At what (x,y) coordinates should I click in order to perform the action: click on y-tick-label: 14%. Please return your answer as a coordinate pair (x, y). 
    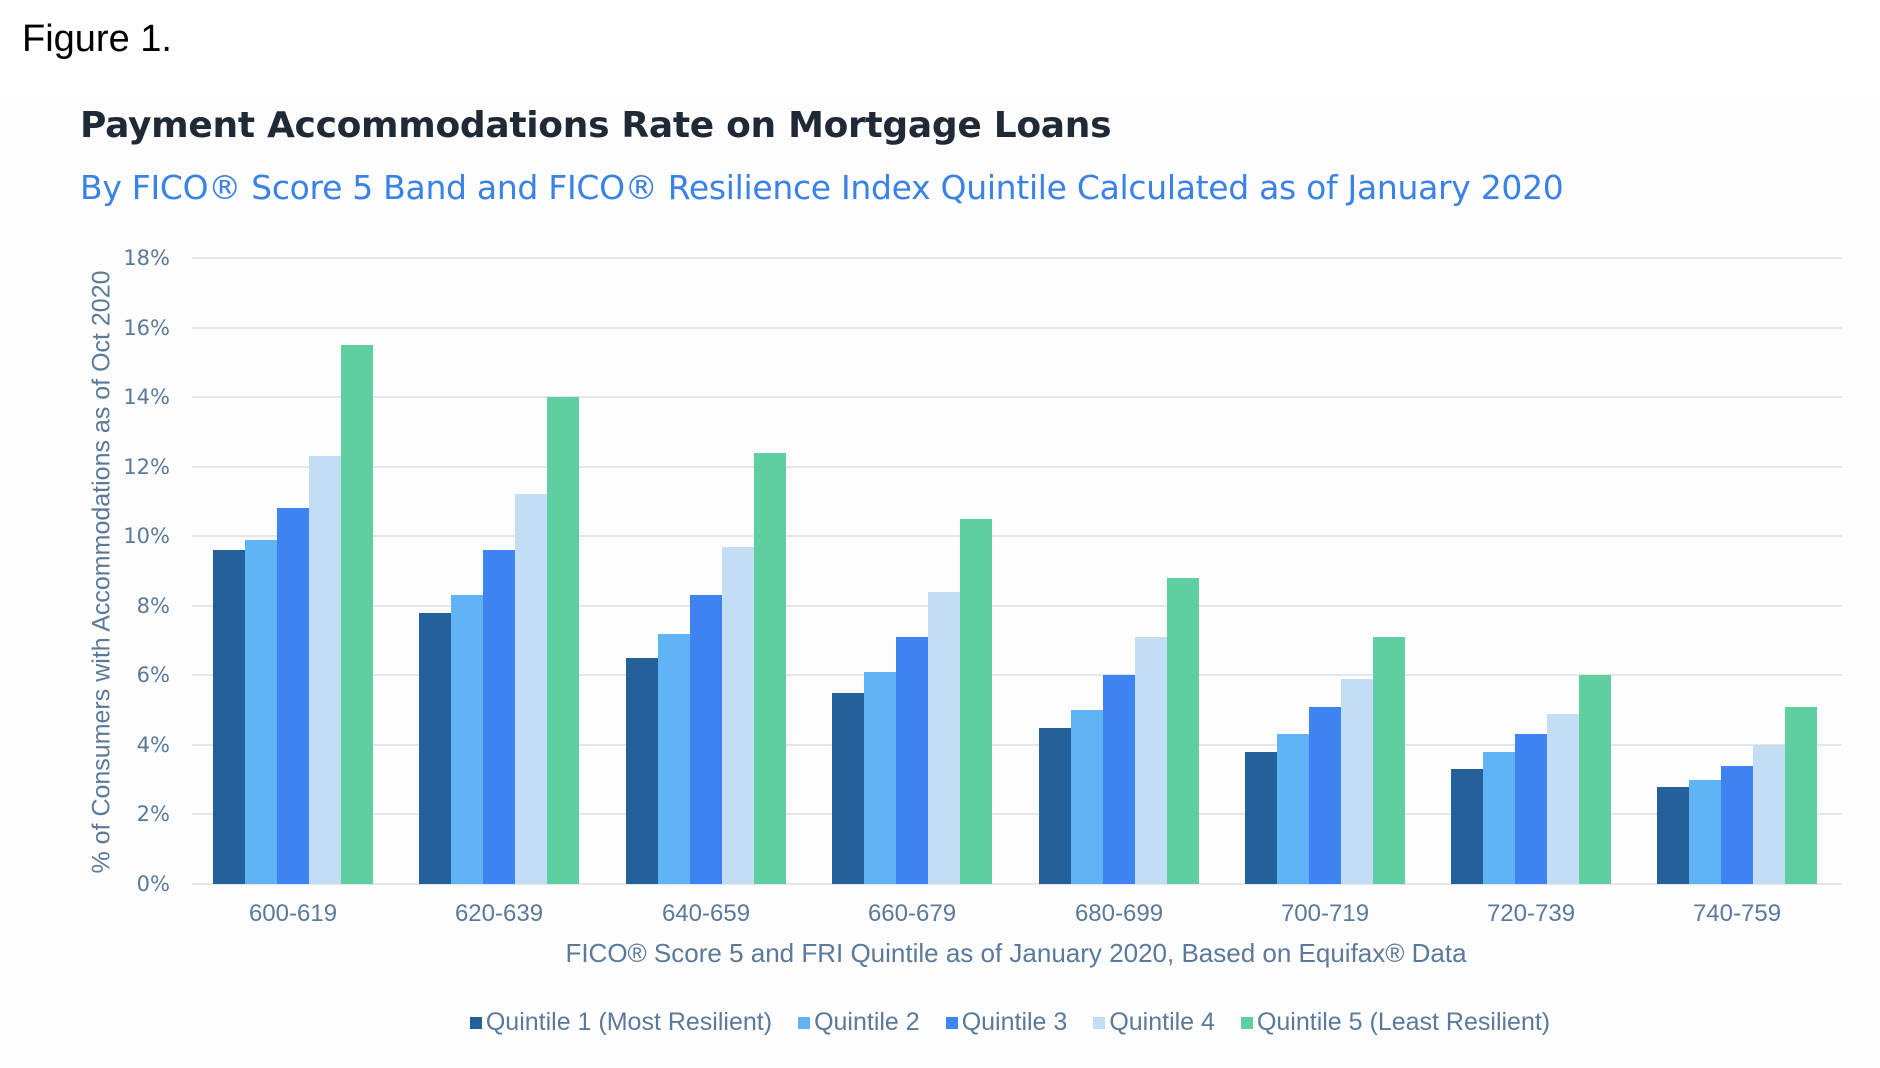
    Looking at the image, I should click on (146, 397).